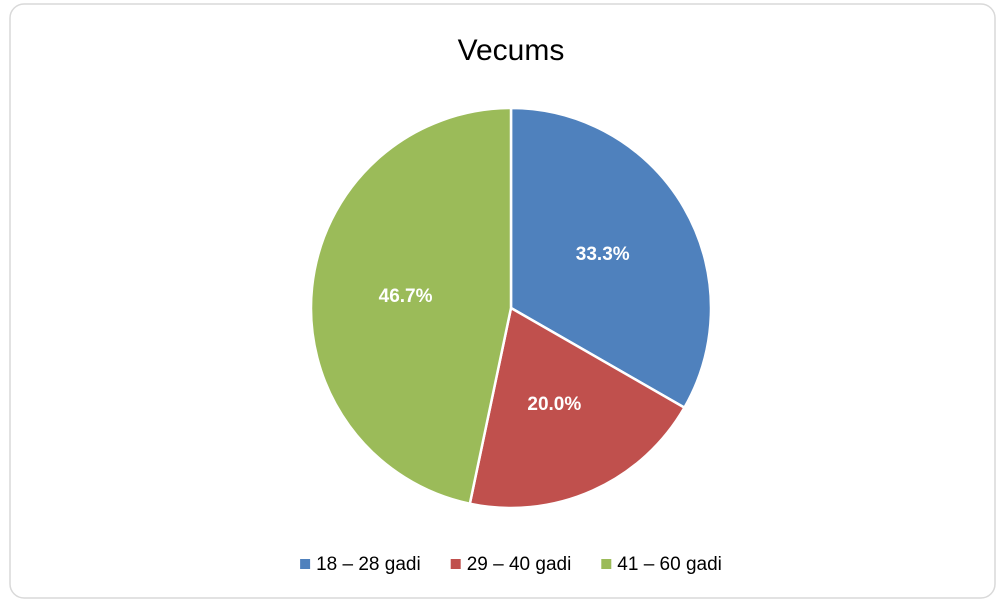 This screenshot has height=602, width=1000. What do you see at coordinates (554, 404) in the screenshot?
I see `data-label: 20.0%` at bounding box center [554, 404].